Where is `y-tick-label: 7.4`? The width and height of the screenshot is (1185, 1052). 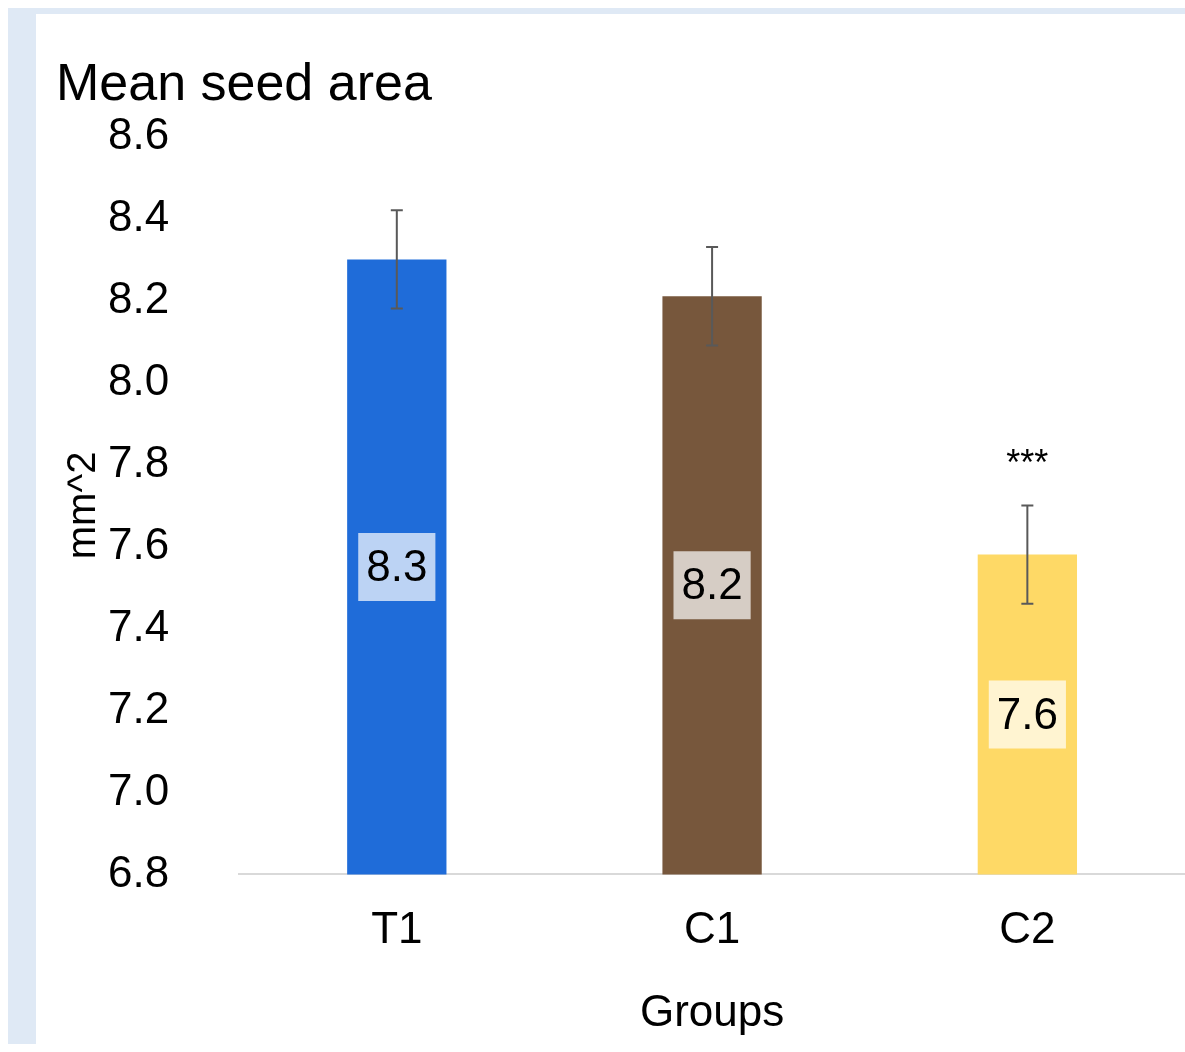
y-tick-label: 7.4 is located at coordinates (138, 625).